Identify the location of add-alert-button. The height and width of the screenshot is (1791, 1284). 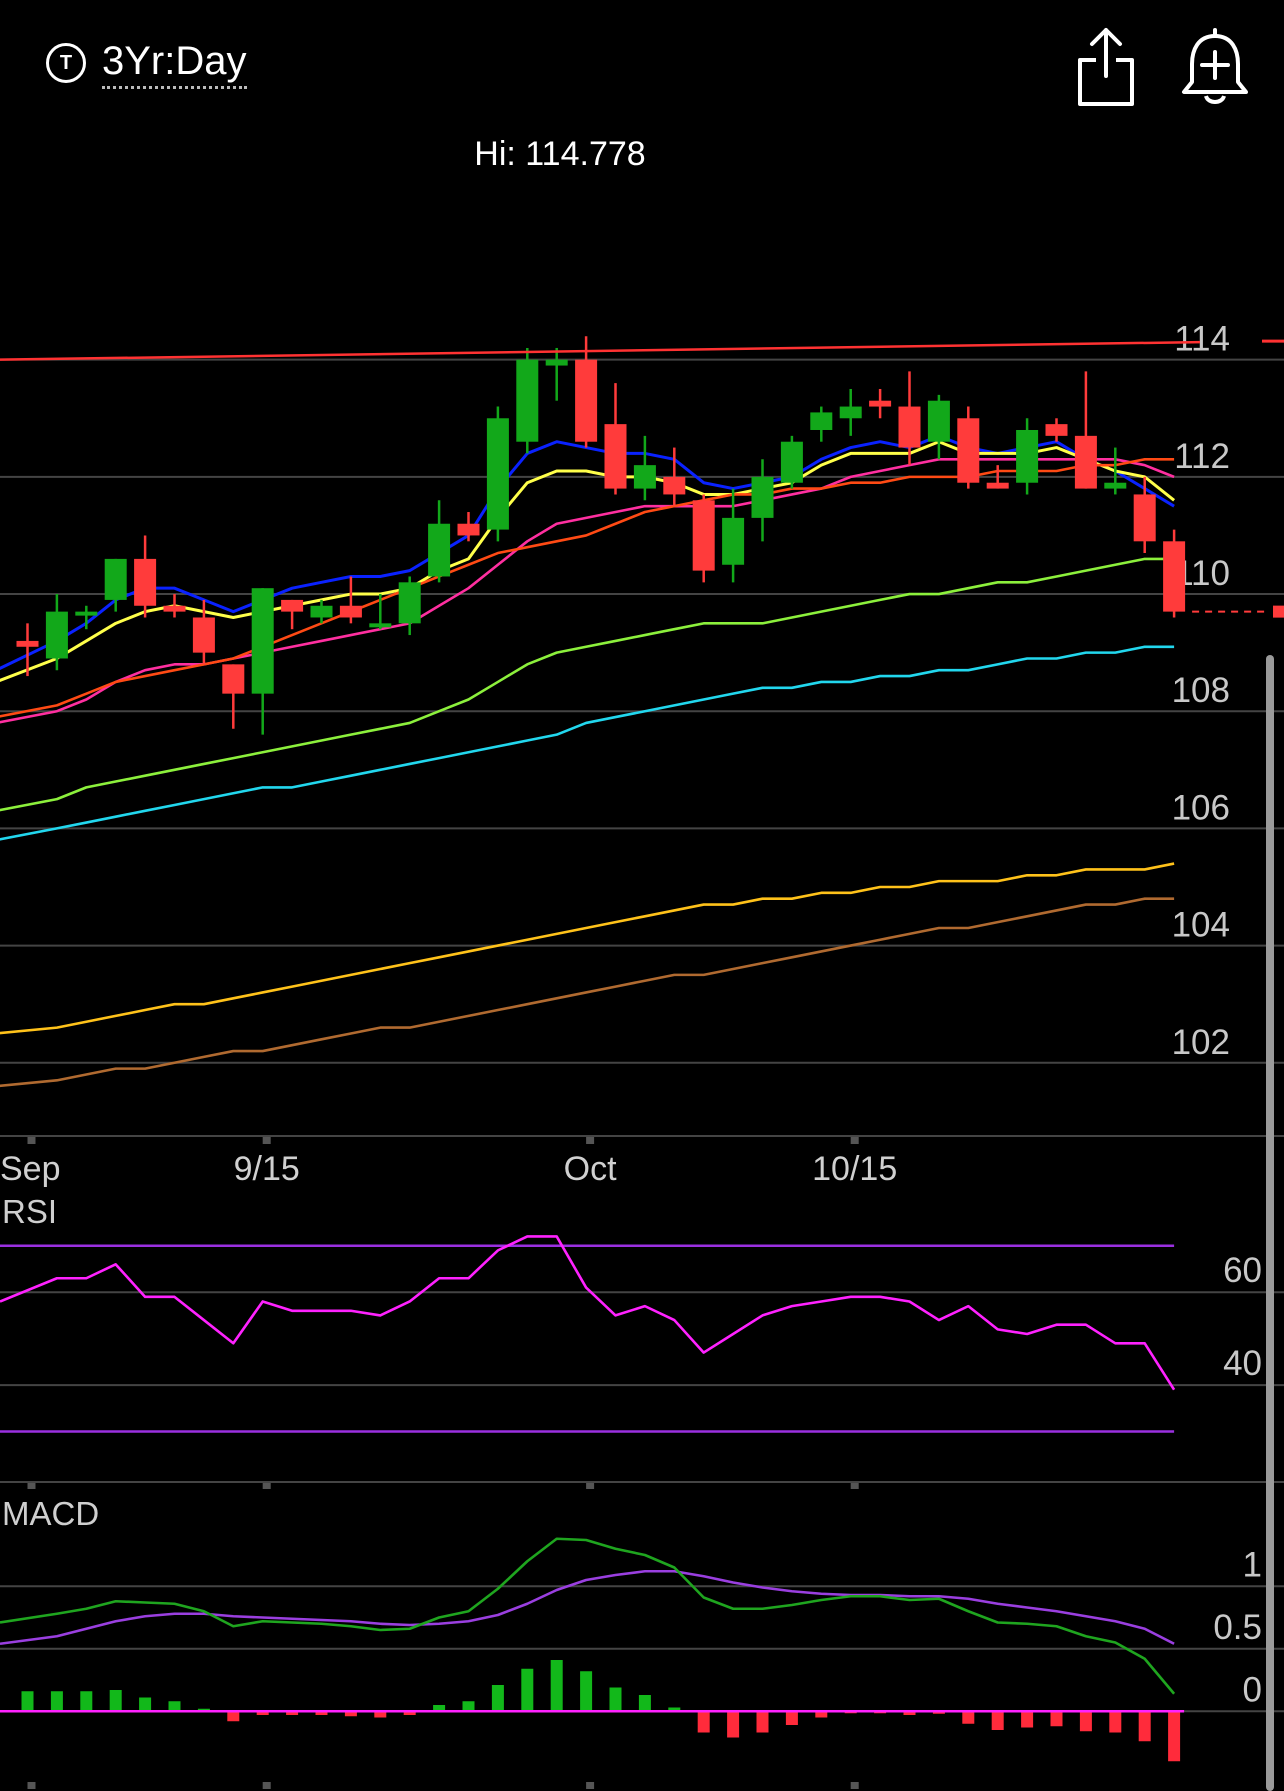
(1215, 66).